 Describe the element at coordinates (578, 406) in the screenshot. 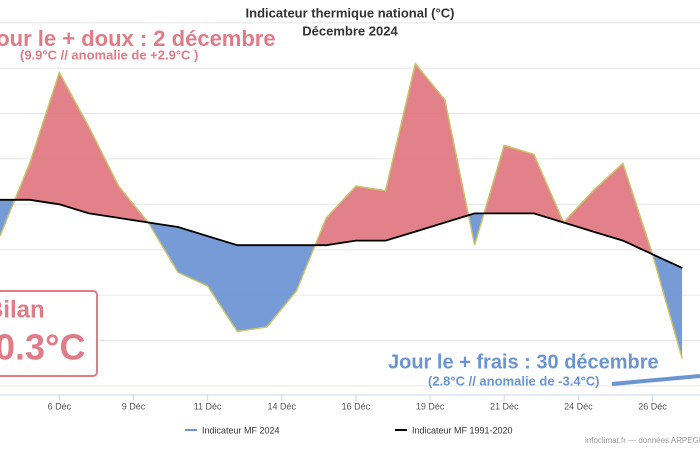

I see `x-tick-label: 24 Déc` at that location.